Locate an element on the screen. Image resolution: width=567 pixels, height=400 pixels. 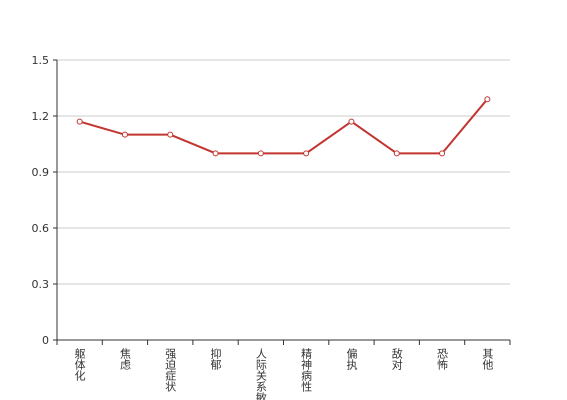
x-tick-label: 人际关系敏感 is located at coordinates (260, 374).